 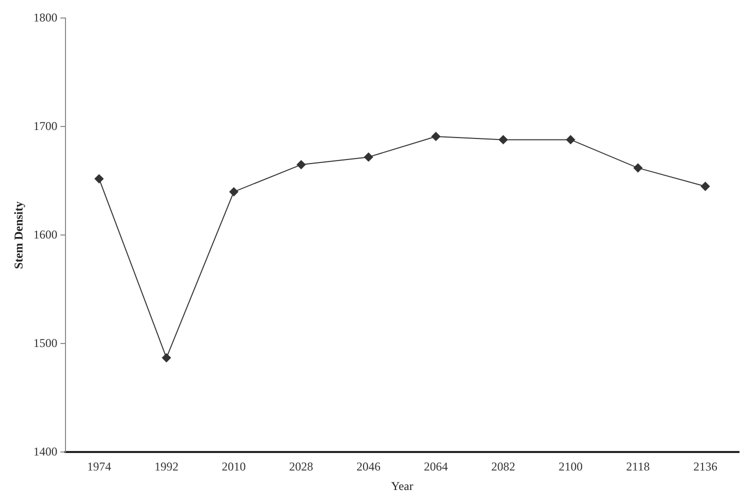 I want to click on y-axis-title: Stem Density, so click(x=18, y=235).